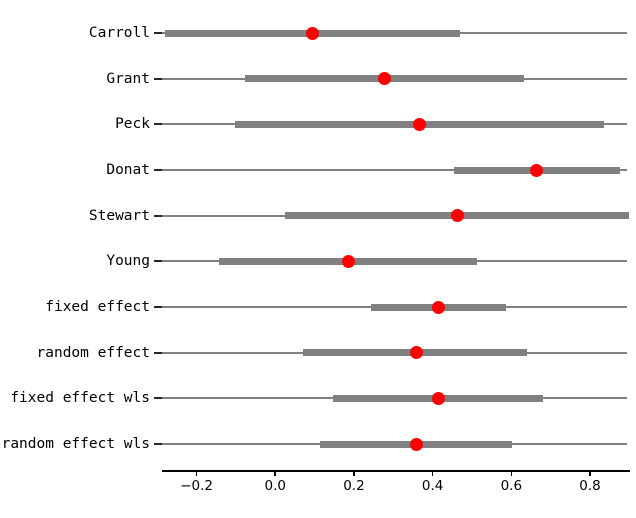 This screenshot has height=518, width=636. What do you see at coordinates (80, 398) in the screenshot?
I see `row-label: fixed effect wls` at bounding box center [80, 398].